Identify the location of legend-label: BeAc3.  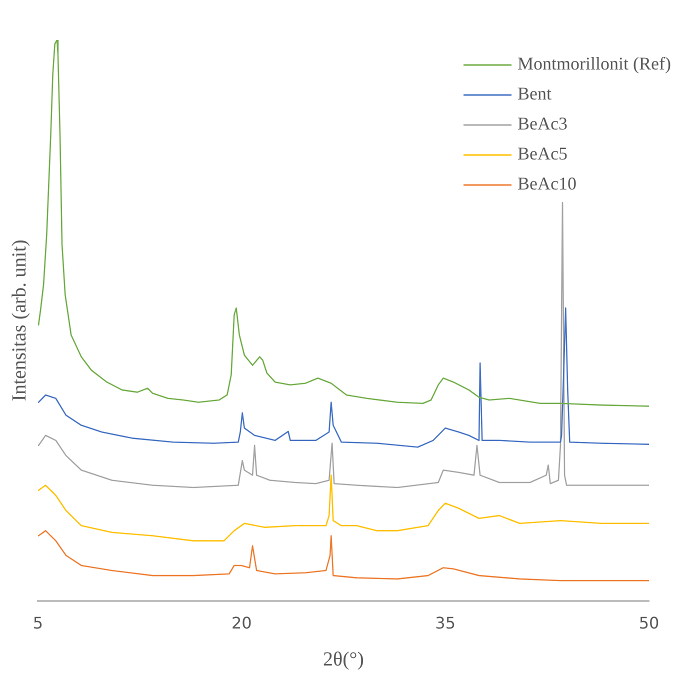
(543, 124).